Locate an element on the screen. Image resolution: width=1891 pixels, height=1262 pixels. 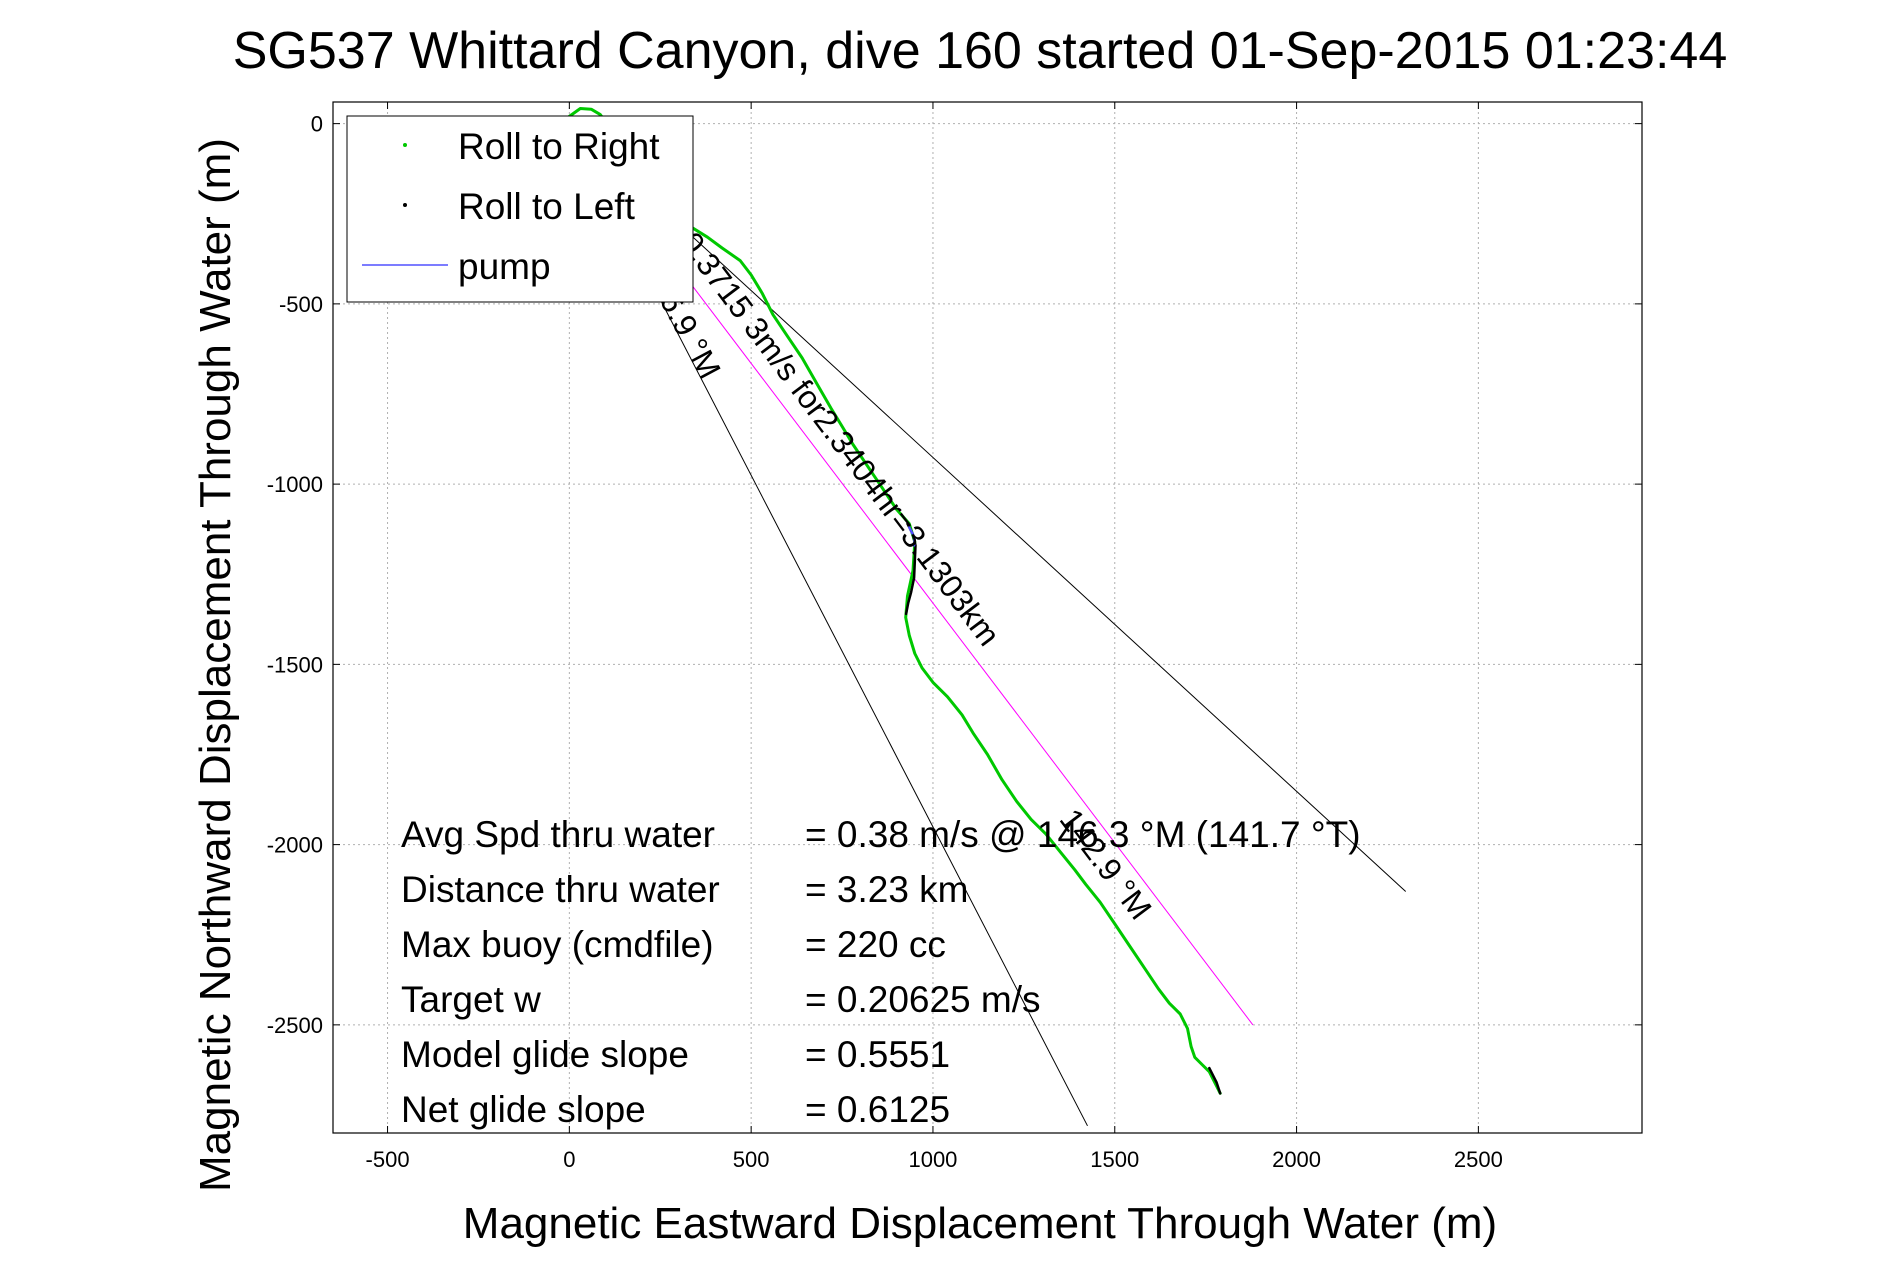
x-tick-label: 1500 is located at coordinates (1114, 1159).